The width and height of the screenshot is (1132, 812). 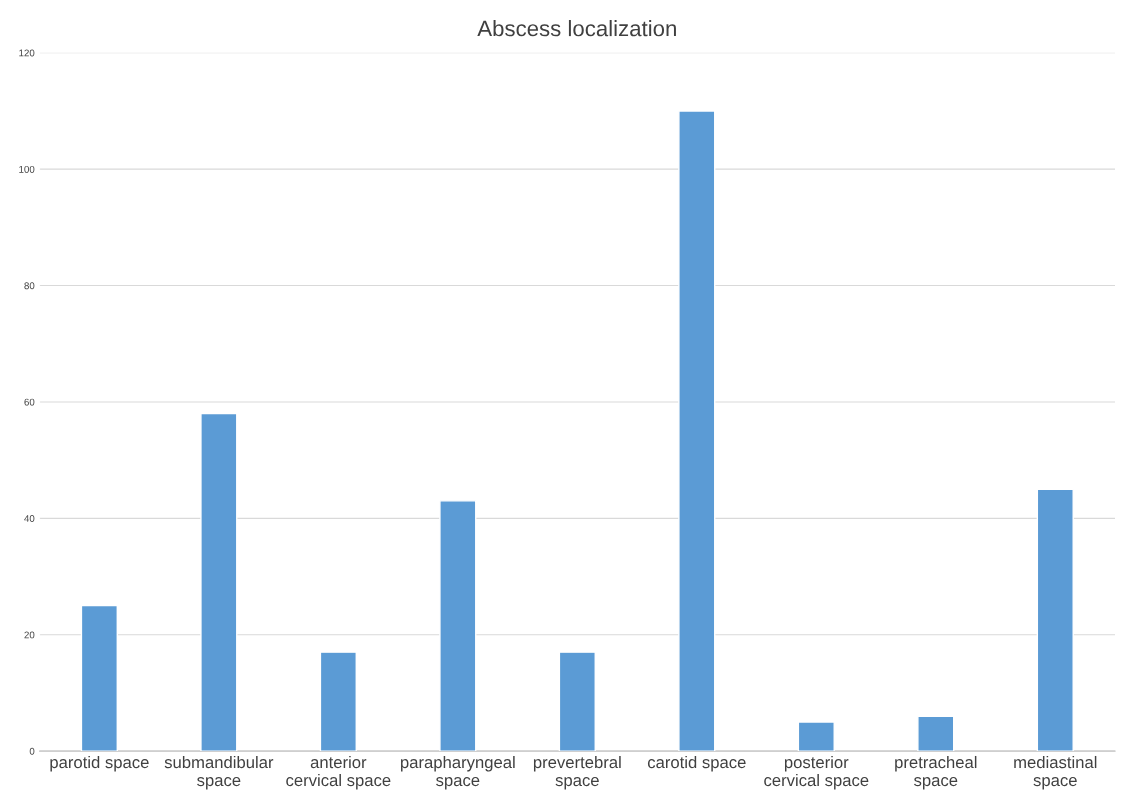 I want to click on y-tick-label: 40, so click(x=29, y=518).